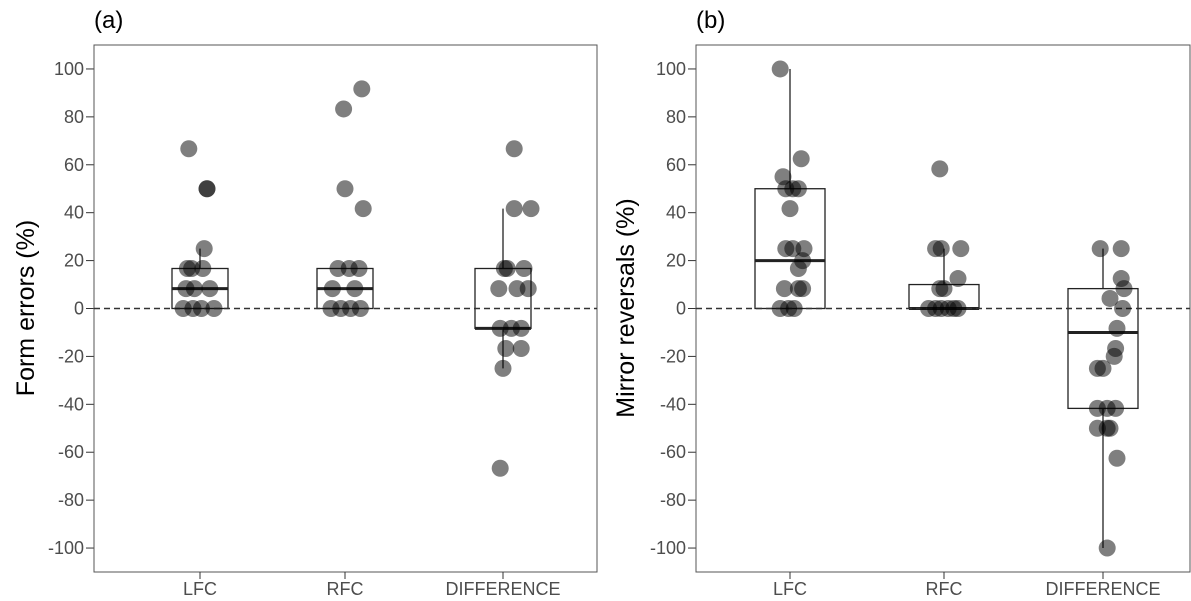  What do you see at coordinates (673, 308) in the screenshot?
I see `y-axis-ticks-b: 100 80 60 40 20 0 -20 -40 -60 -80 -100` at bounding box center [673, 308].